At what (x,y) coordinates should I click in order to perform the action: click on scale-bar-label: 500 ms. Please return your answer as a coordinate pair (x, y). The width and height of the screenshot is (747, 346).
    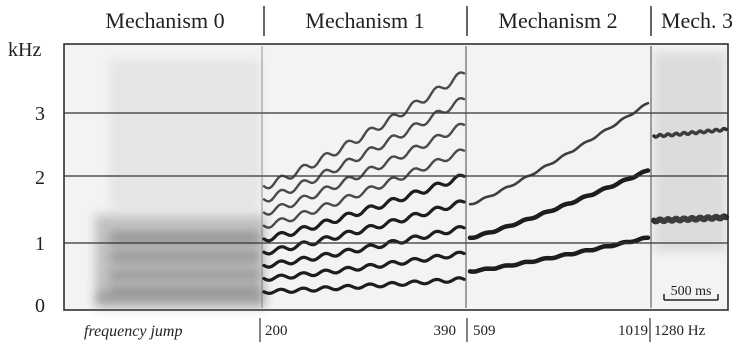
    Looking at the image, I should click on (691, 291).